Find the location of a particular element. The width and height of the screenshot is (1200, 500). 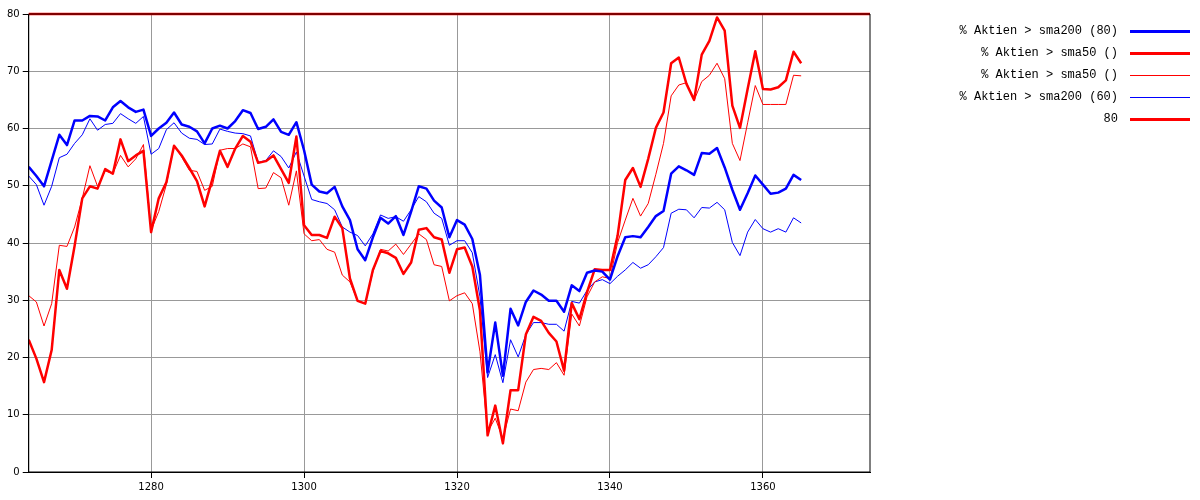

y-tick-label: 0 is located at coordinates (16, 471).